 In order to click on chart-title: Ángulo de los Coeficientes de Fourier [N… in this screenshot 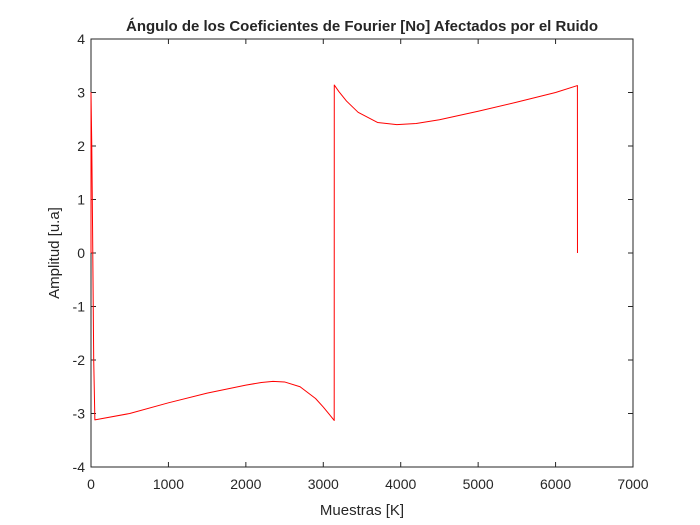, I will do `click(362, 26)`.